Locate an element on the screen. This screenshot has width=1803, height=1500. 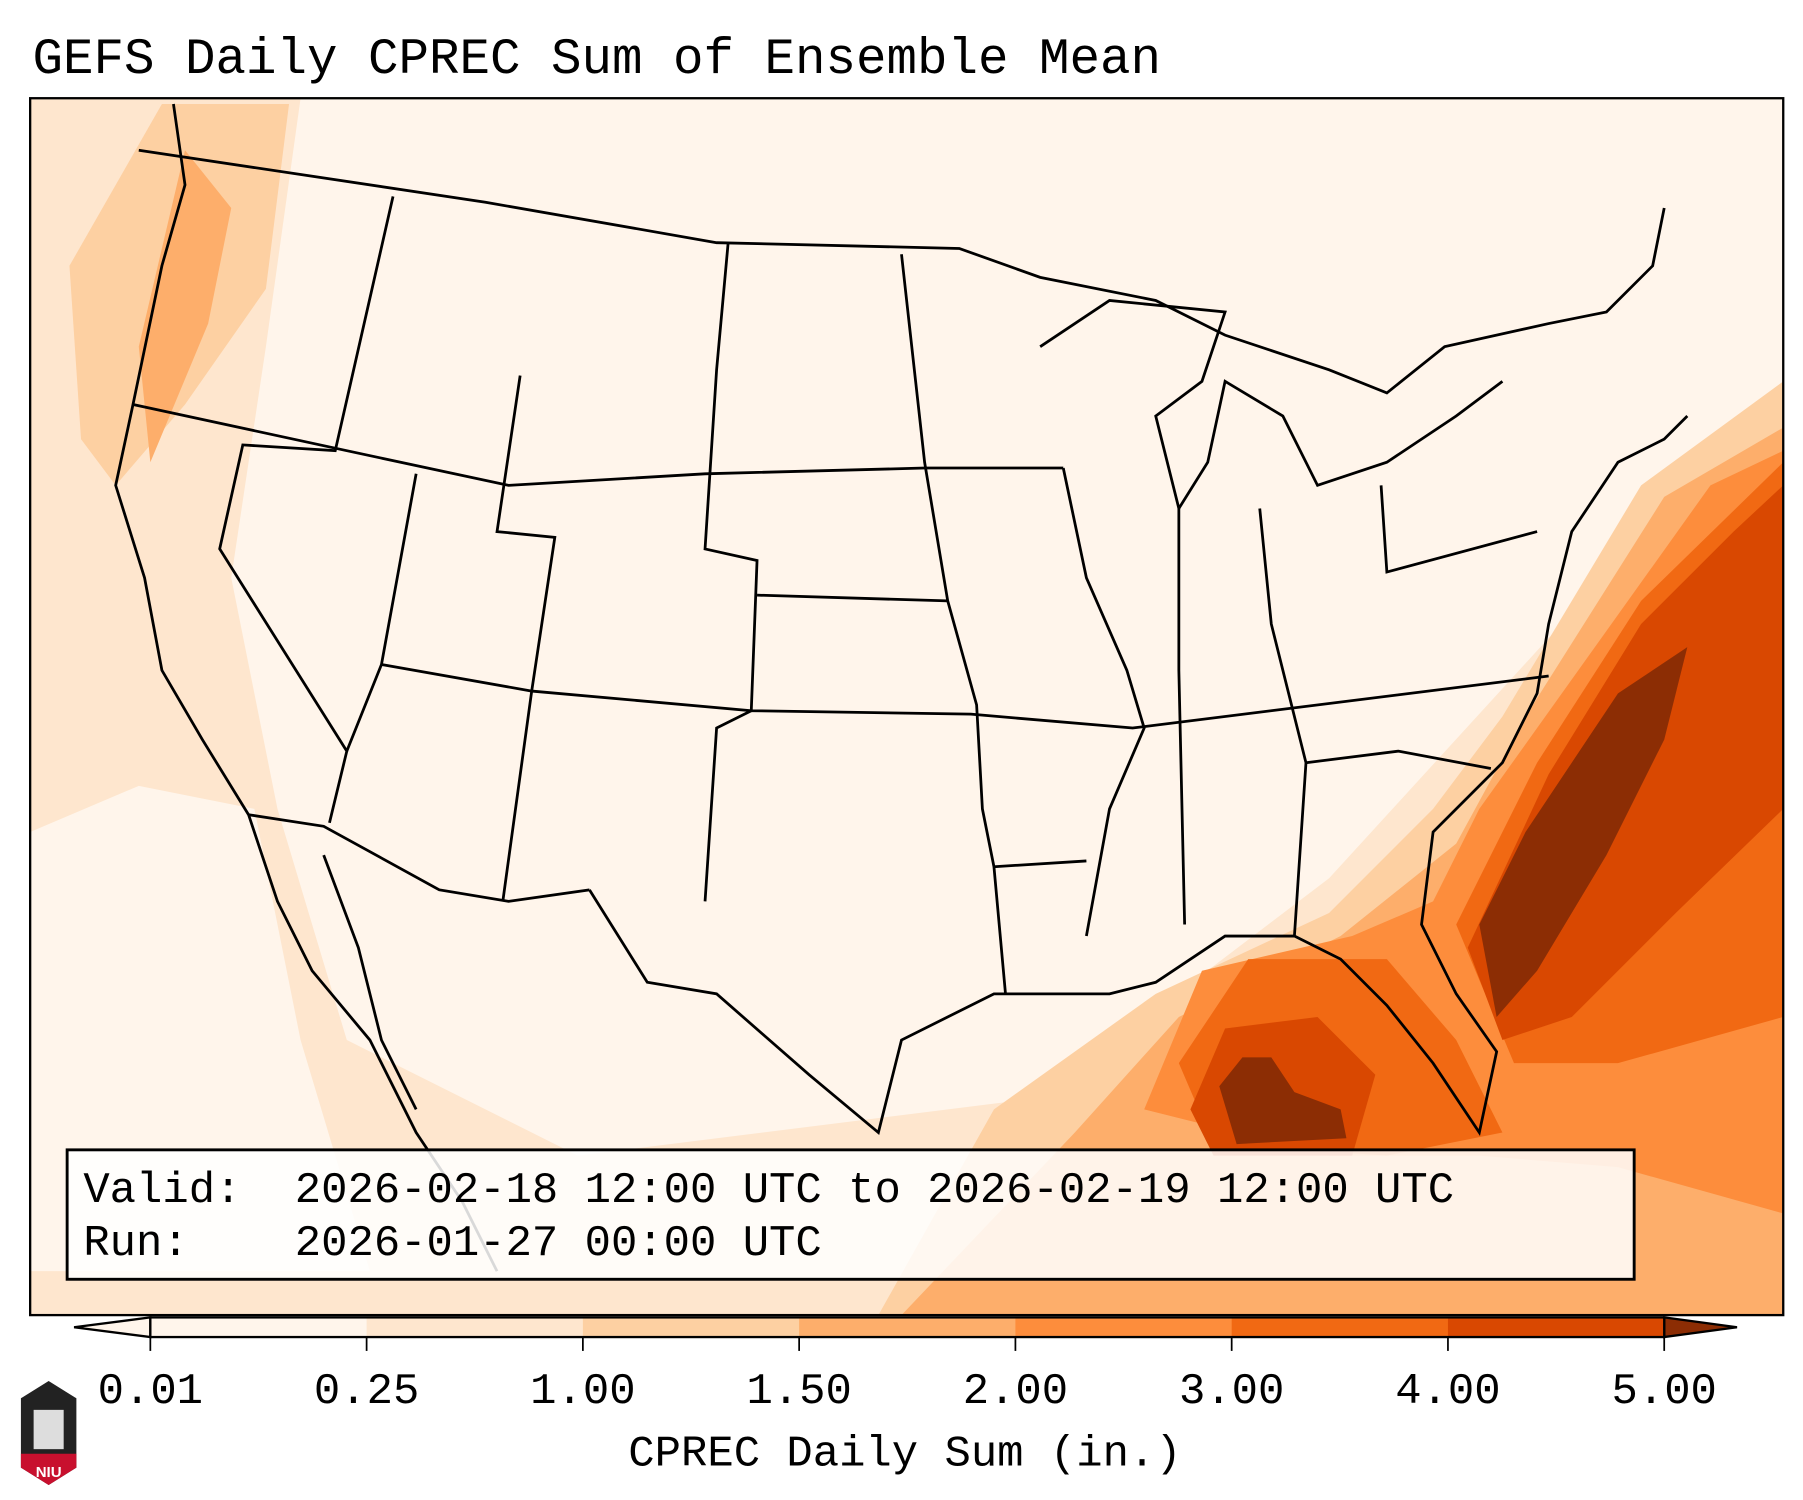
chart-title: GEFS Daily CPREC Sum of Ensemble Mean is located at coordinates (596, 60).